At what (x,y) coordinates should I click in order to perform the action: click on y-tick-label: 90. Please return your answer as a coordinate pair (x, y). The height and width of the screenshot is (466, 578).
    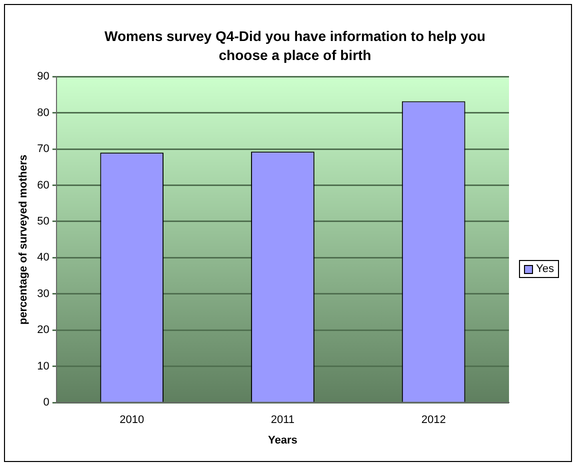
    Looking at the image, I should click on (43, 76).